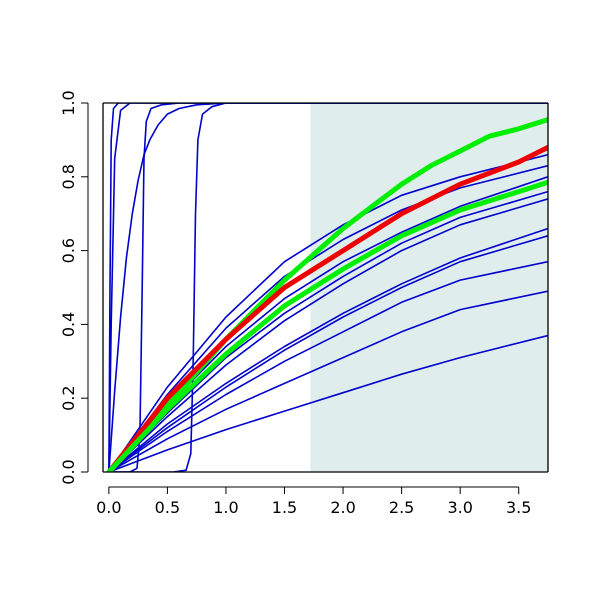  Describe the element at coordinates (68, 176) in the screenshot. I see `y-tick-label: 0.8` at that location.